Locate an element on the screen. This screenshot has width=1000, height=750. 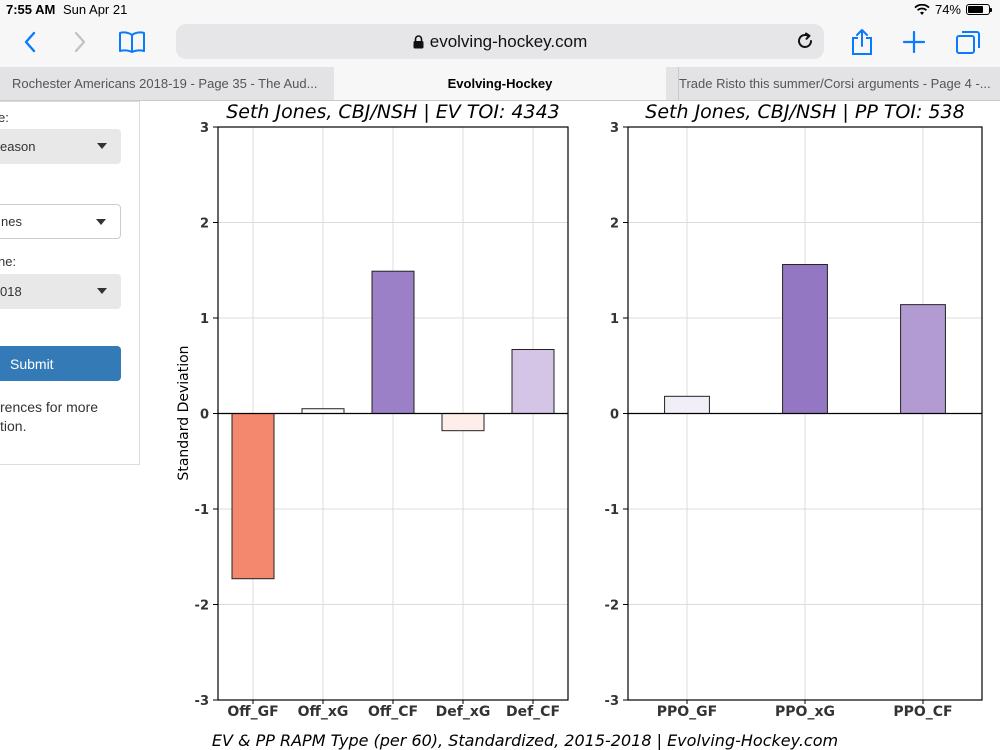
tab-evolving-hockey: Evolving-Hockey is located at coordinates (500, 83).